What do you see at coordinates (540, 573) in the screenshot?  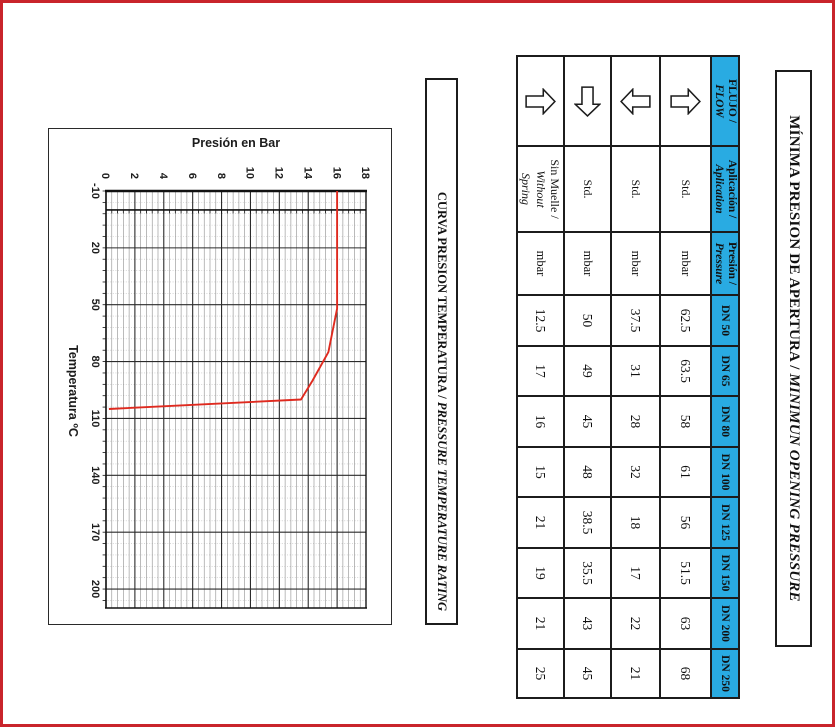 I see `pressure-value: 19` at bounding box center [540, 573].